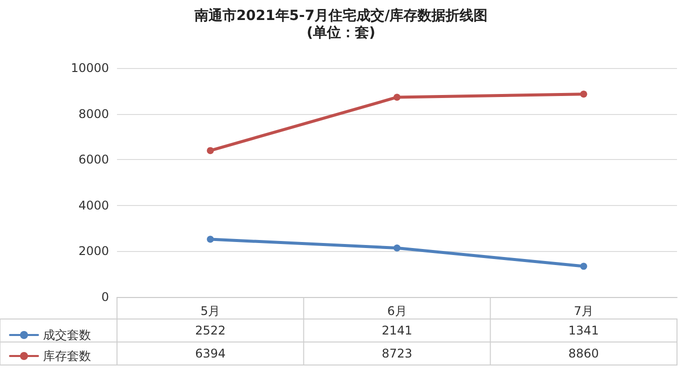 This screenshot has width=682, height=379. Describe the element at coordinates (105, 297) in the screenshot. I see `y-tick-label: 0` at that location.